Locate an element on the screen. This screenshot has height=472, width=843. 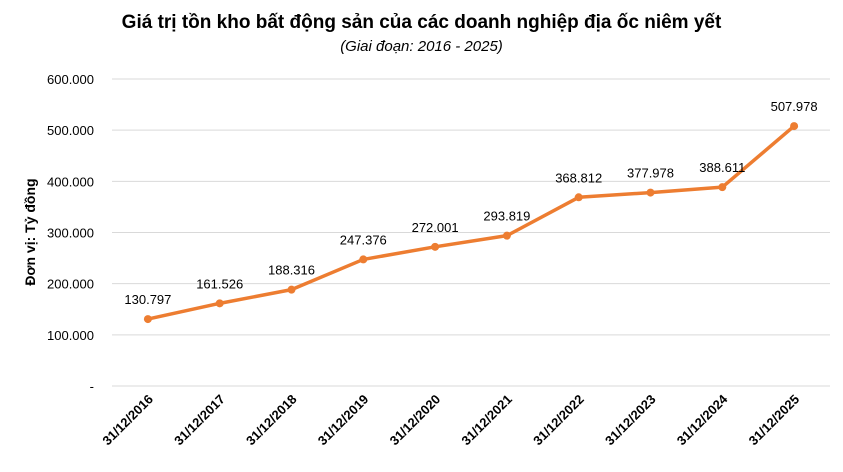
x-tick-label: 31/12/2021 is located at coordinates (486, 420).